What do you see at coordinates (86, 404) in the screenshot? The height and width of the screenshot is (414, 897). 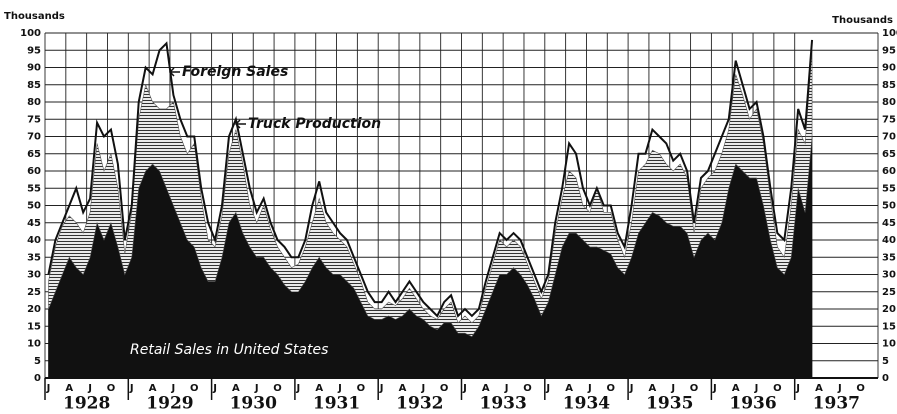 I see `year-label: 1928` at bounding box center [86, 404].